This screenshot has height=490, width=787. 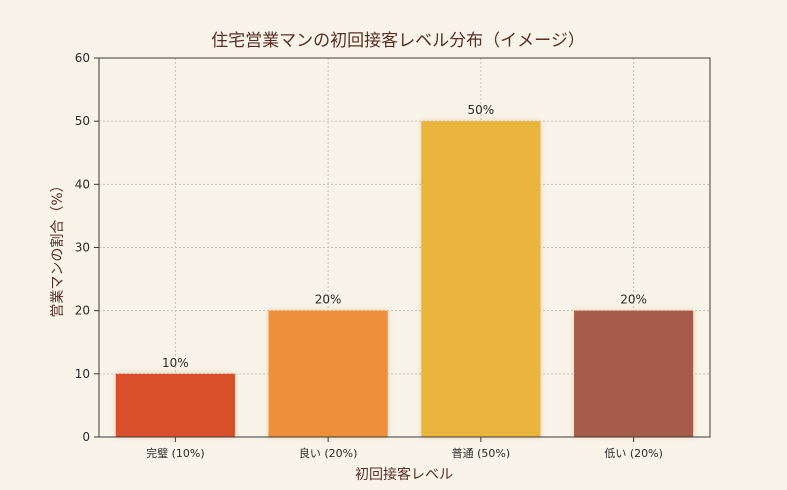 What do you see at coordinates (404, 474) in the screenshot?
I see `x-axis-label: 初回接客レベル` at bounding box center [404, 474].